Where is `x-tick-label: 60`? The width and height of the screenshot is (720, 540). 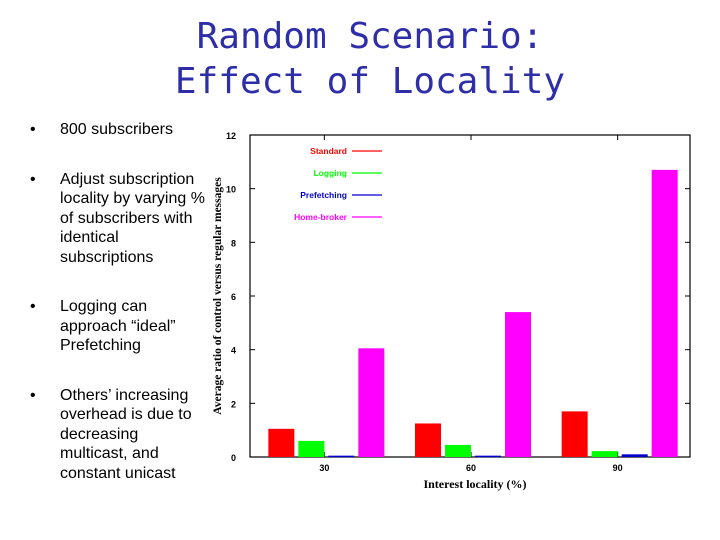 x-tick-label: 60 is located at coordinates (471, 468).